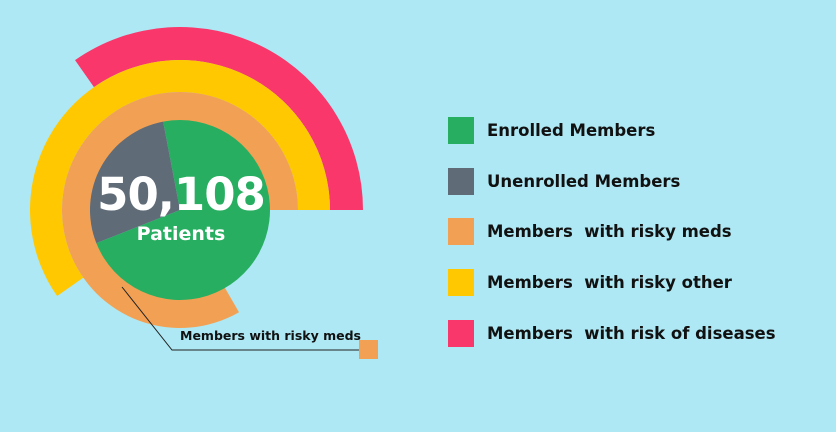  I want to click on legend-swatch-risk-of-diseases, so click(461, 333).